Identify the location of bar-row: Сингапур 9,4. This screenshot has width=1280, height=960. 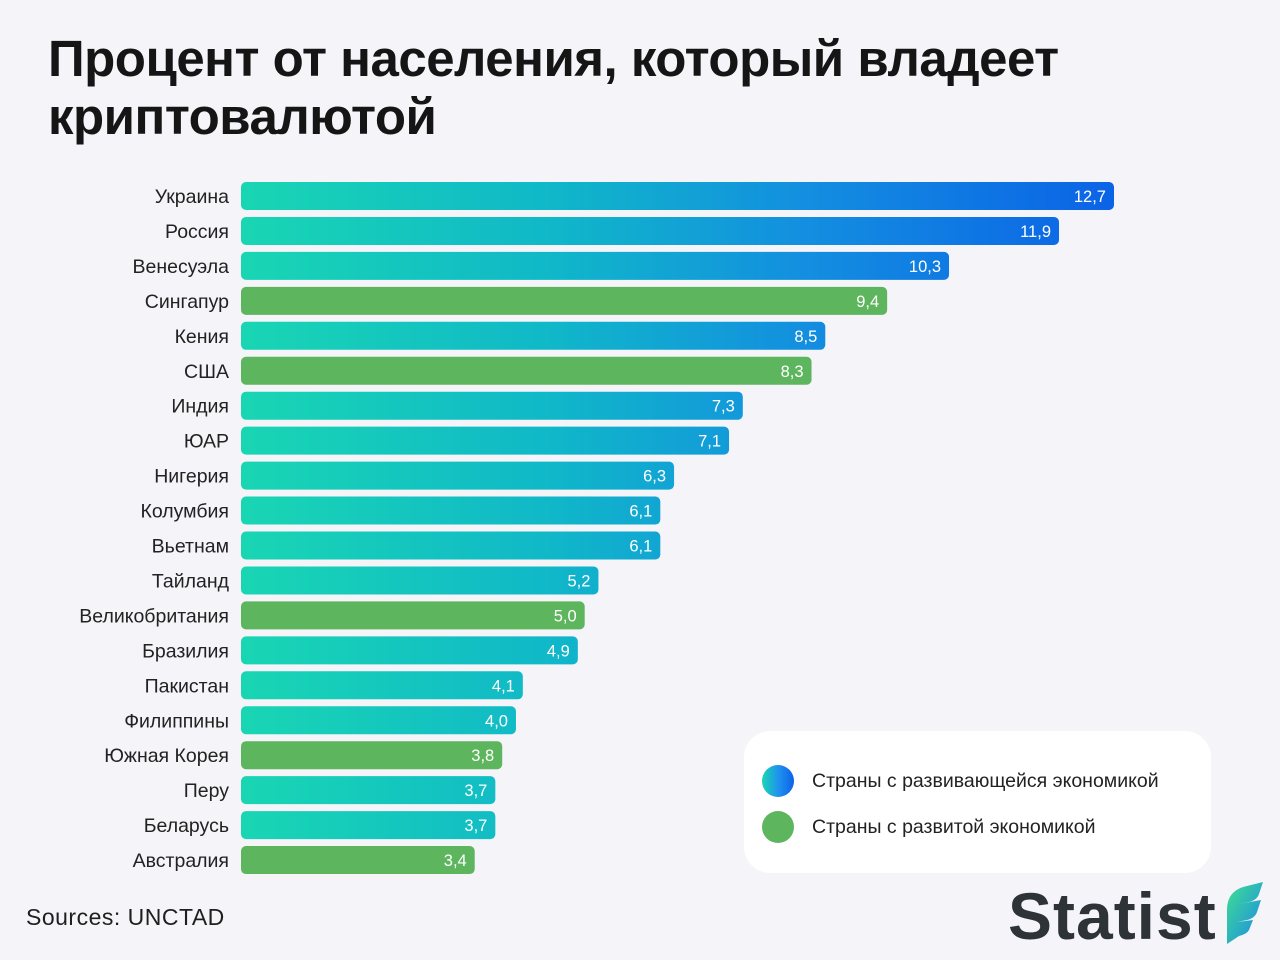
(516, 300).